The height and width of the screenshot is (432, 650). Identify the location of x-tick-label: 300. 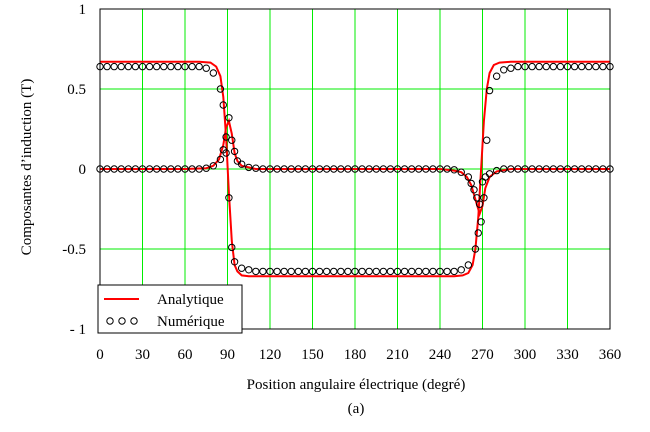
(525, 355).